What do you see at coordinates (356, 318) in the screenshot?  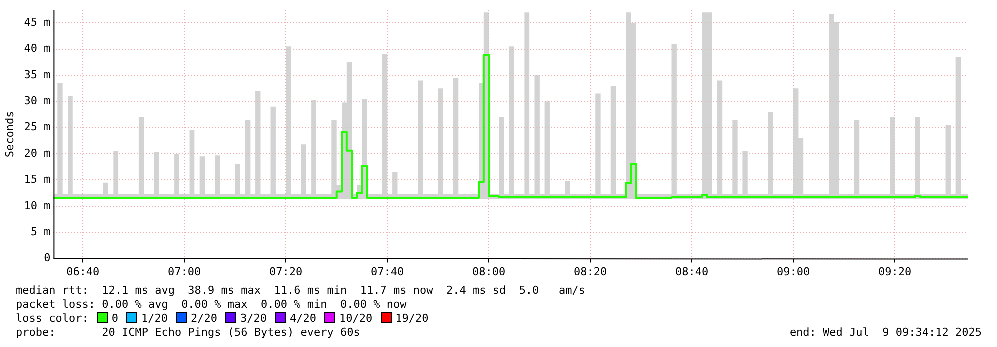 I see `legend-label: 10/20` at bounding box center [356, 318].